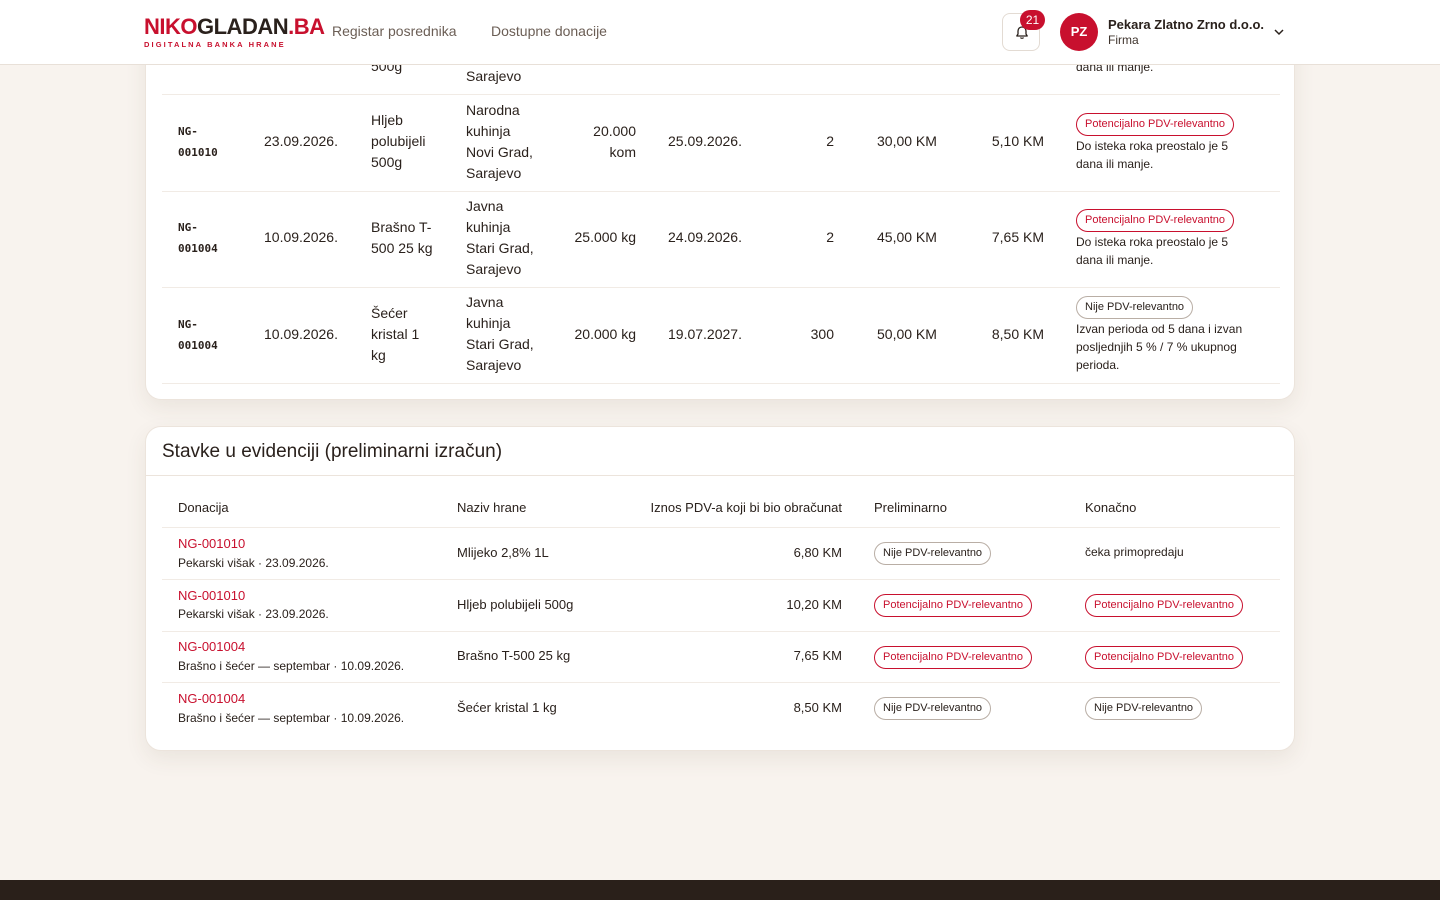 This screenshot has height=900, width=1440. What do you see at coordinates (605, 237) in the screenshot?
I see `quantity: 25.000 kg` at bounding box center [605, 237].